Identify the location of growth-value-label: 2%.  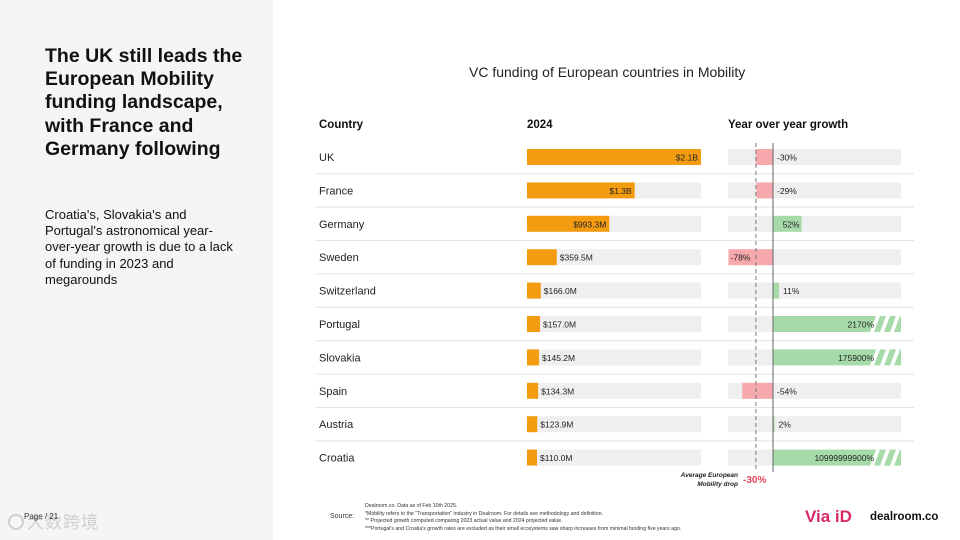
(785, 425).